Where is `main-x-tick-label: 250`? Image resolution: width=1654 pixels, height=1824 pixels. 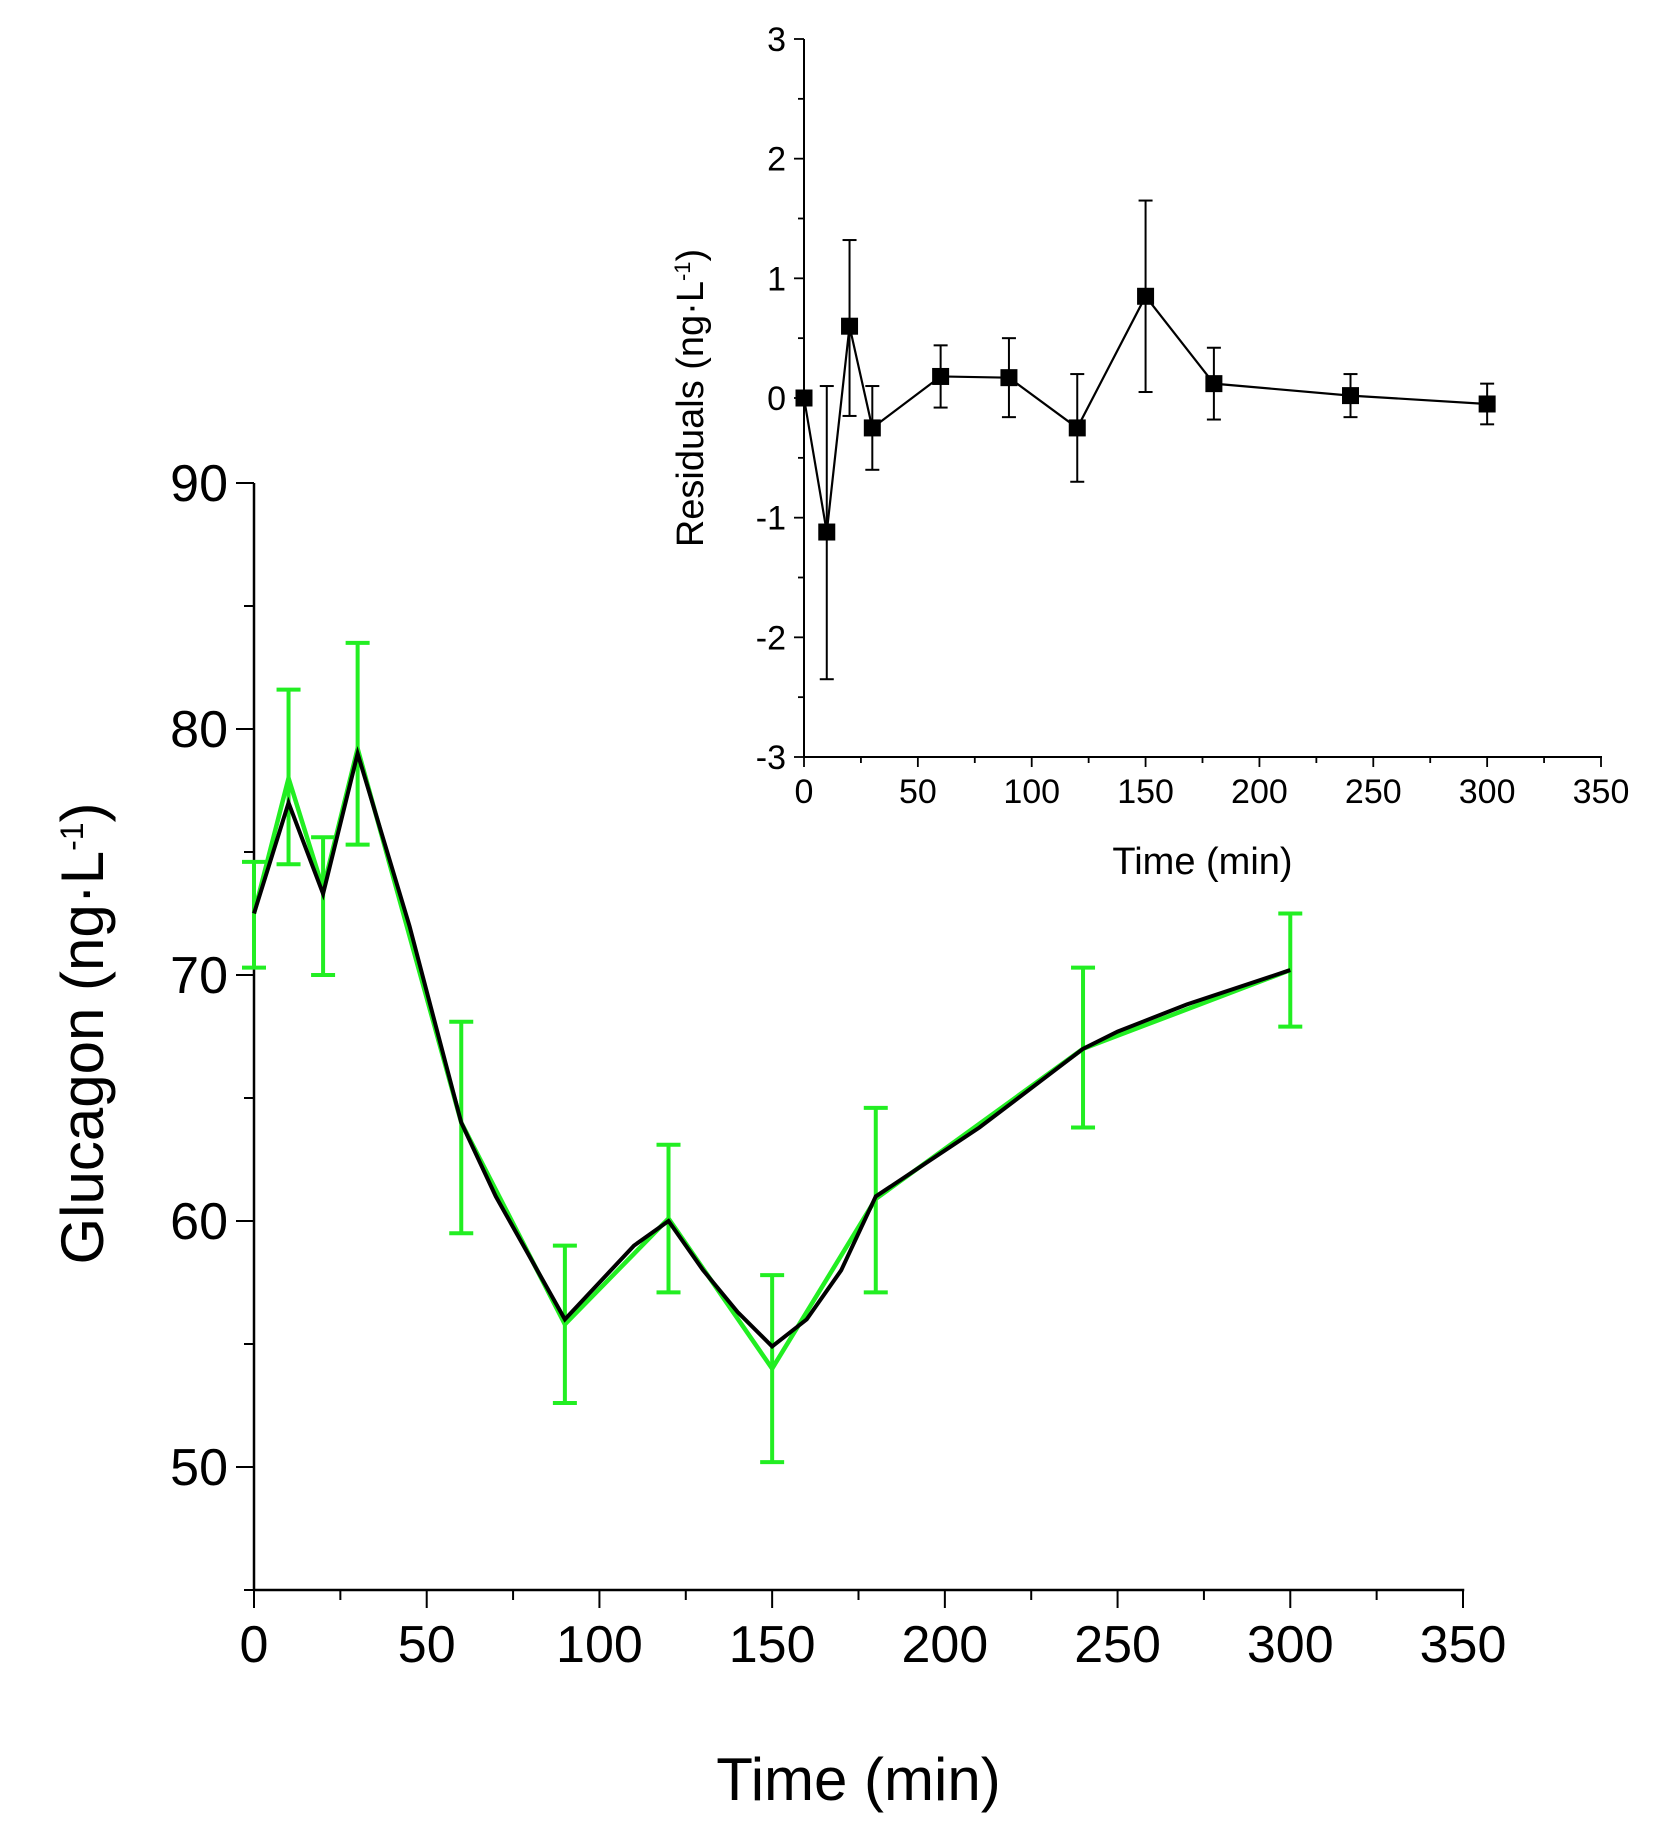
main-x-tick-label: 250 is located at coordinates (1117, 1645).